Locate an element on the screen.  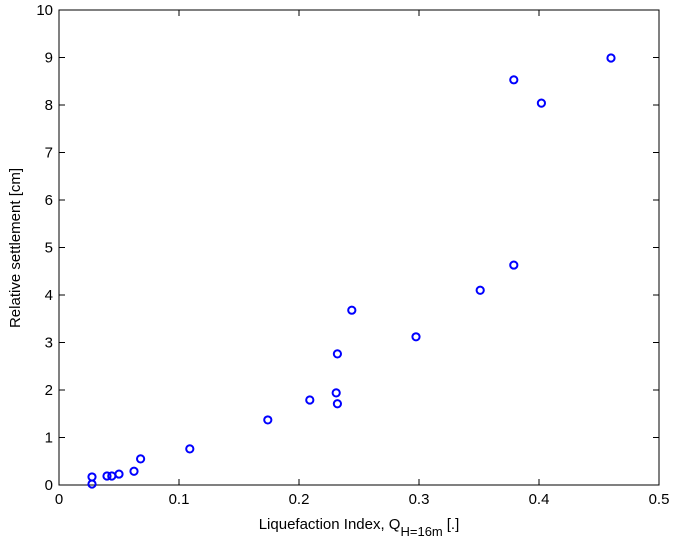
x-tick-label: 0 is located at coordinates (59, 499).